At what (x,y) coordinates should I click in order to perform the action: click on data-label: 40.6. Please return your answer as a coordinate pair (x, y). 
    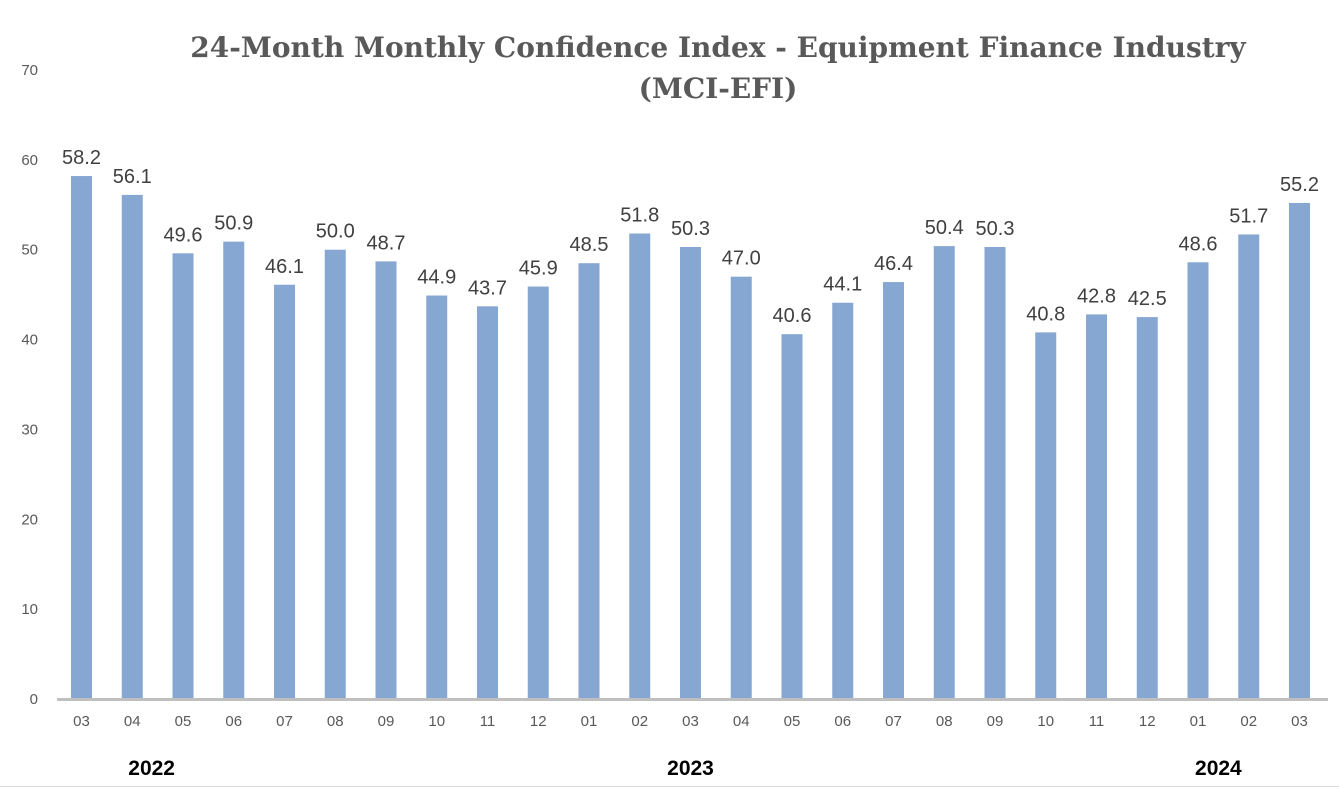
    Looking at the image, I should click on (792, 316).